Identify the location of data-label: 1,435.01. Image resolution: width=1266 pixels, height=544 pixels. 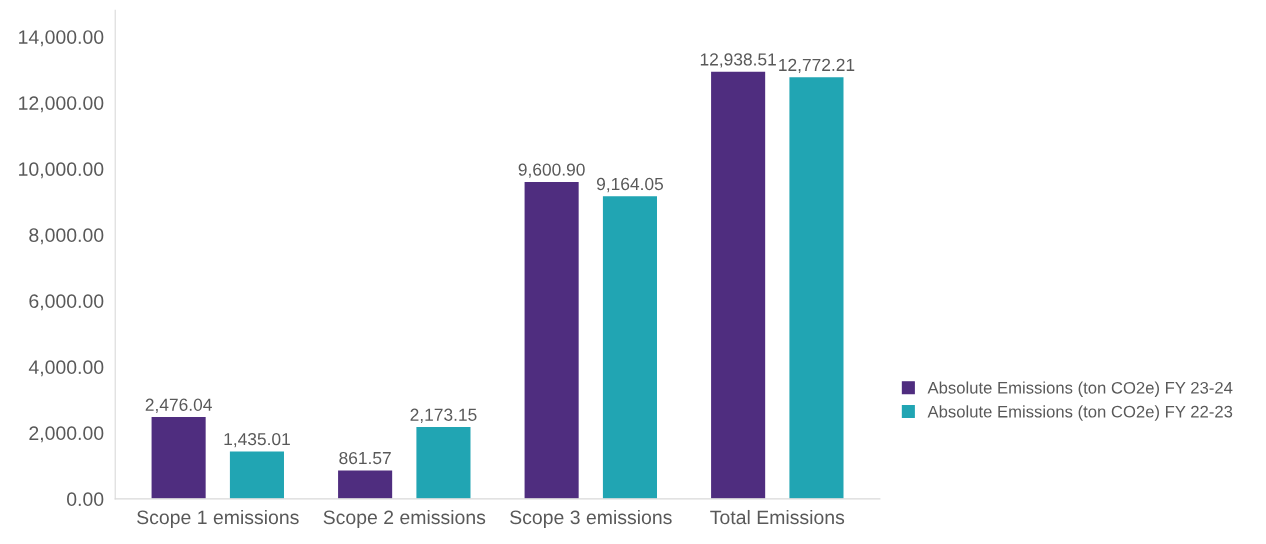
(257, 440).